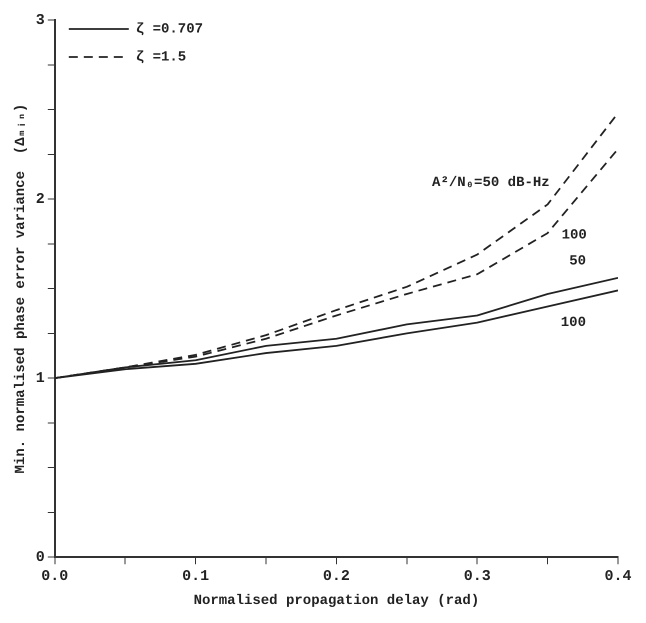 This screenshot has height=623, width=646. I want to click on y-tick-label: 0, so click(40, 557).